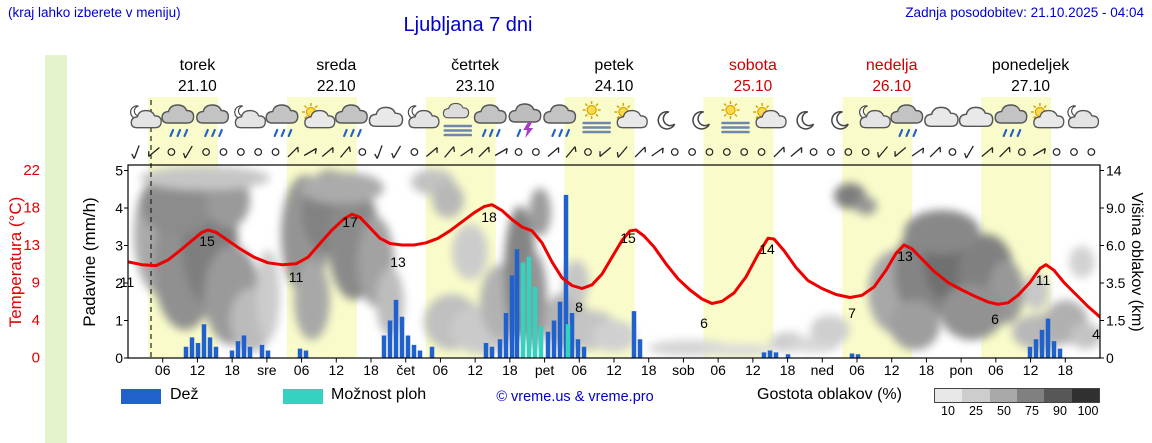 The height and width of the screenshot is (443, 1152). Describe the element at coordinates (56, 249) in the screenshot. I see `left-accent-strip` at that location.